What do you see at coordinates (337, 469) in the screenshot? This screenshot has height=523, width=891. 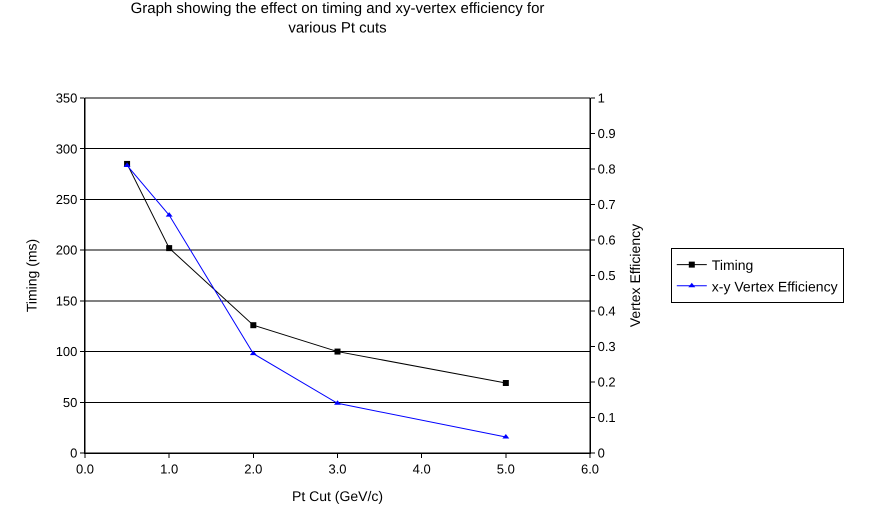 I see `x-tick-label: 3.0` at bounding box center [337, 469].